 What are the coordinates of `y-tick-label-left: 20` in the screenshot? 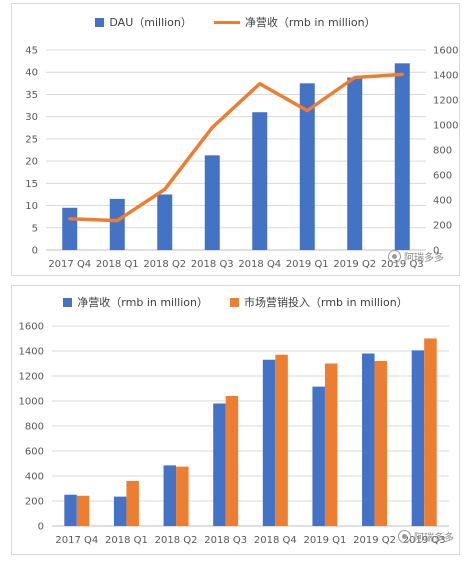 It's located at (31, 162).